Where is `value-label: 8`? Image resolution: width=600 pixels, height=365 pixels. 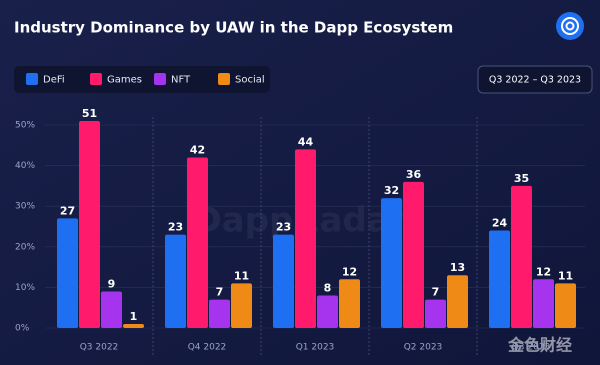 value-label: 8 is located at coordinates (328, 288).